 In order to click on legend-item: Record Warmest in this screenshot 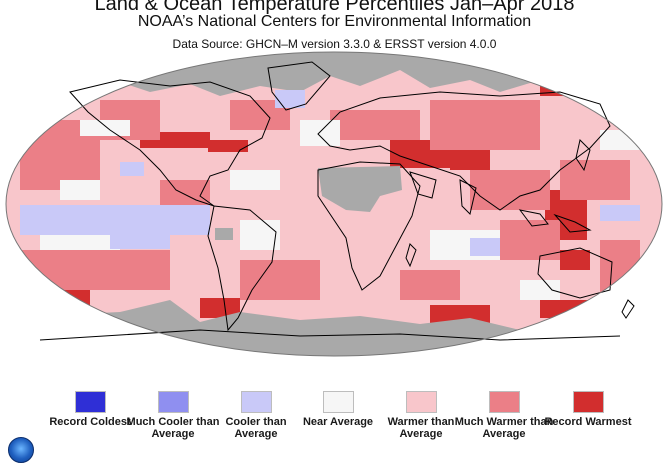, I will do `click(588, 409)`.